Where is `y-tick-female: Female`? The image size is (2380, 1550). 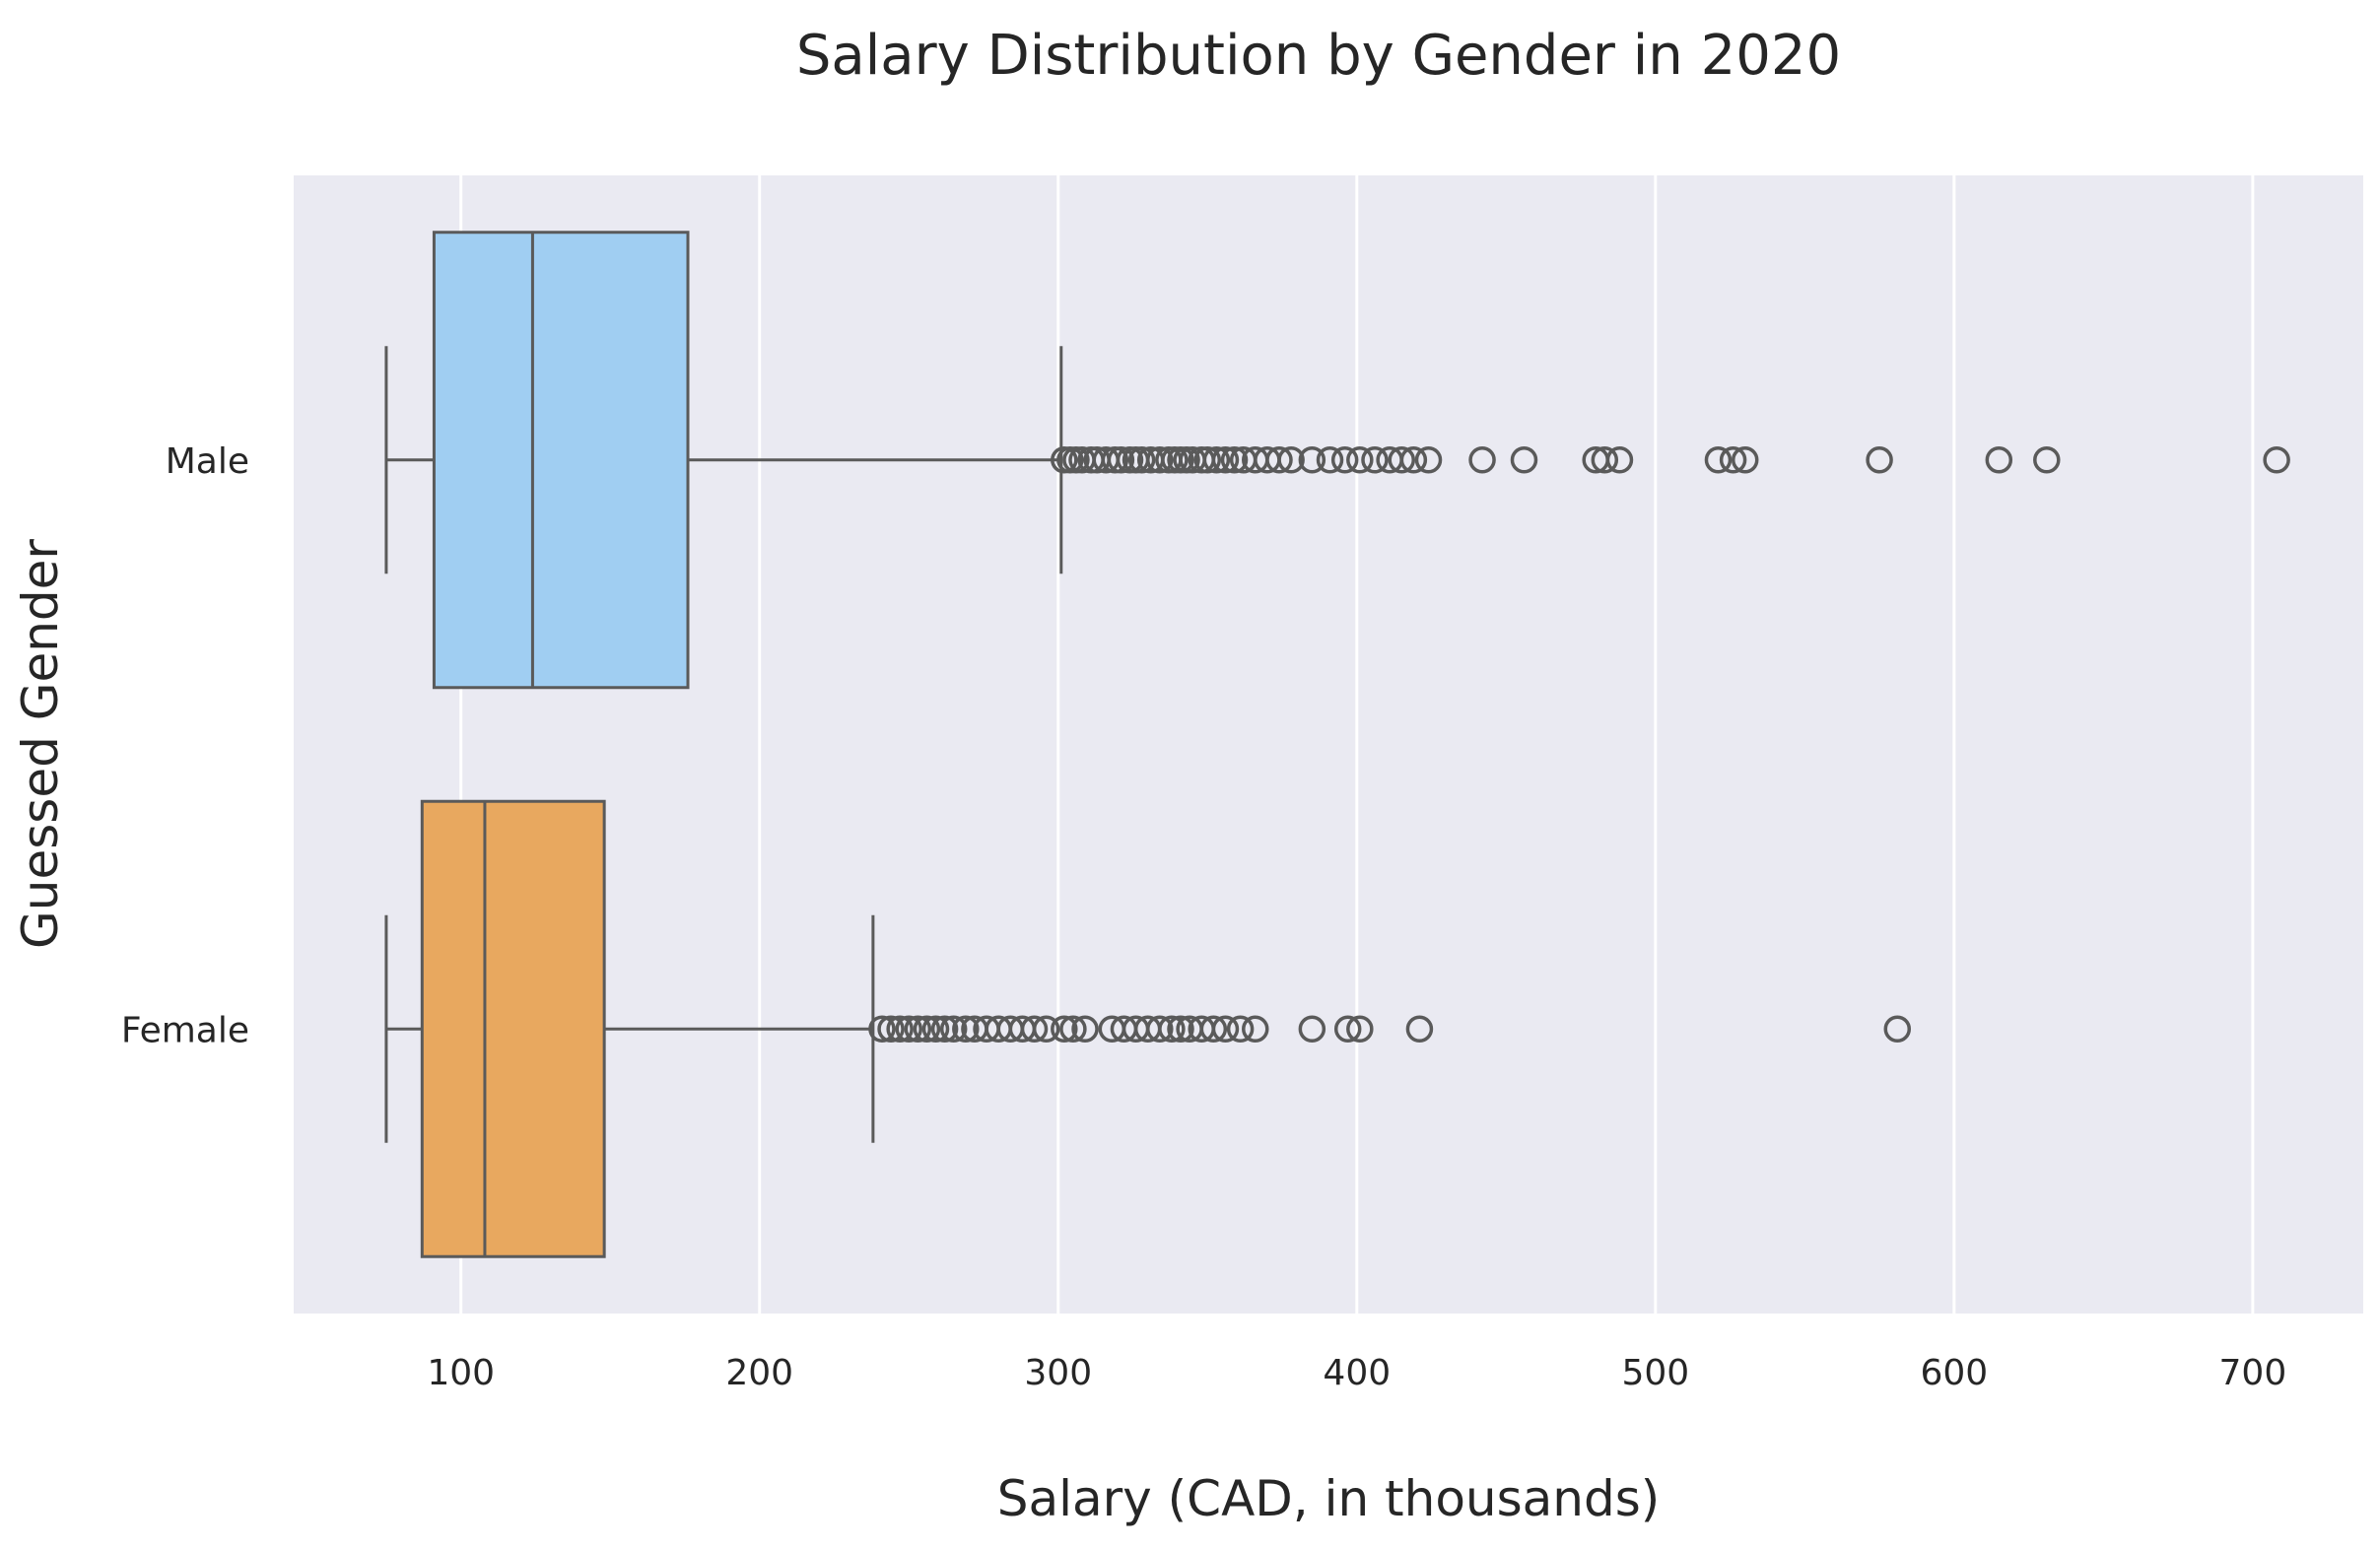
y-tick-female: Female is located at coordinates (185, 1030).